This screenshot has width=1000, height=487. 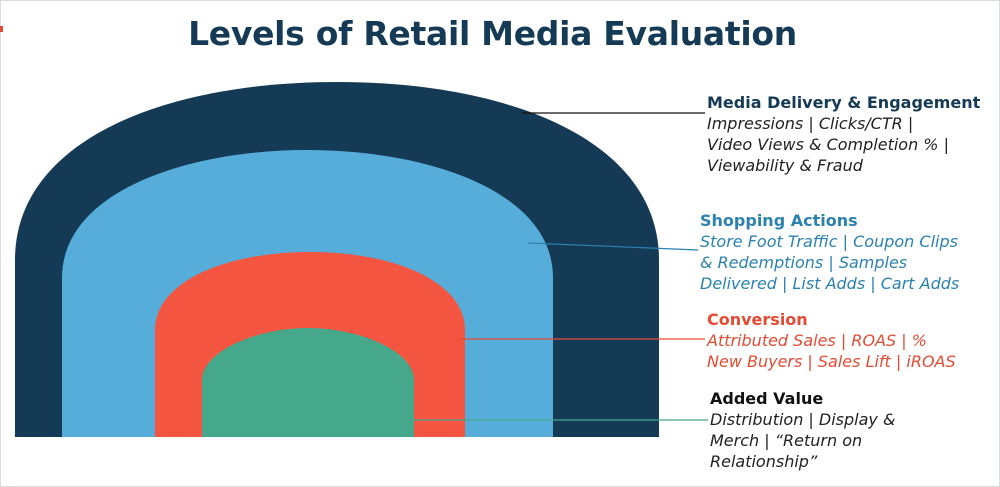 I want to click on metric-line: Merch | “Return on, so click(x=786, y=440).